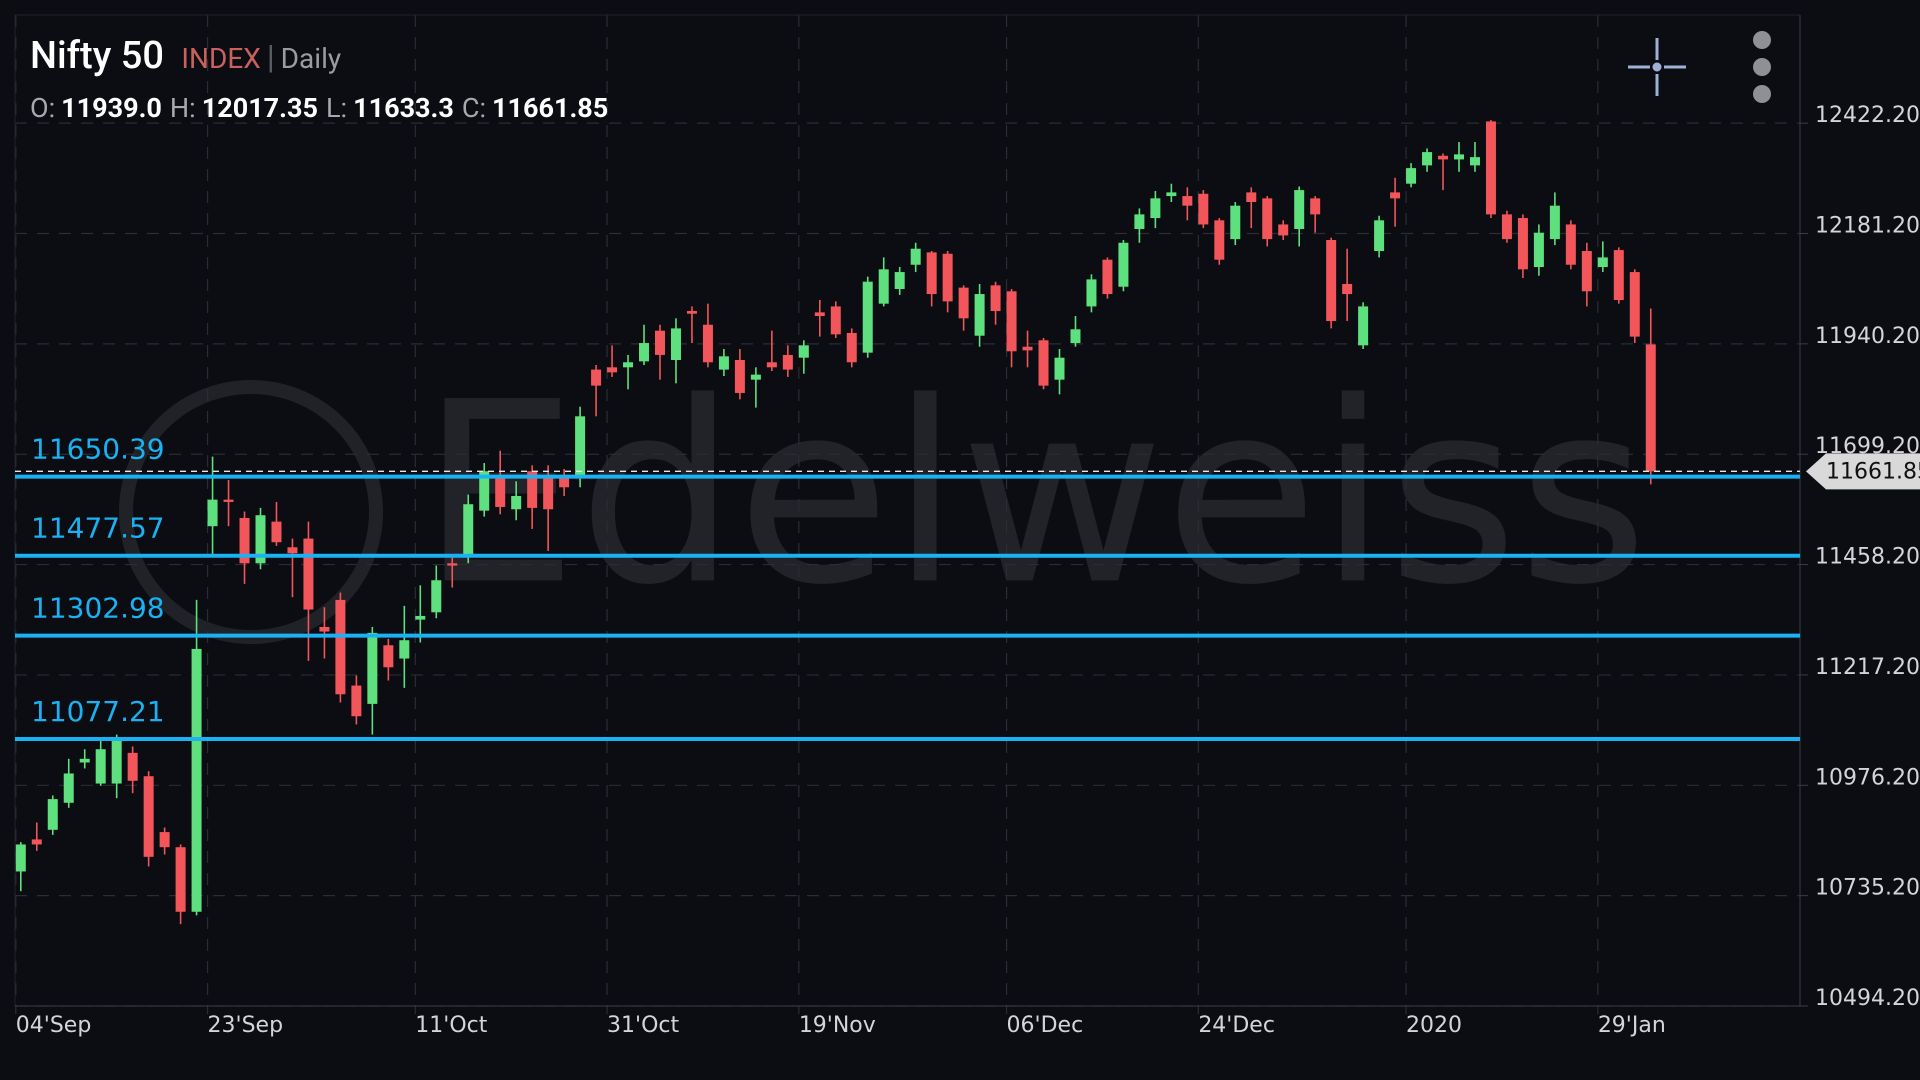  Describe the element at coordinates (1867, 226) in the screenshot. I see `y-tick-label: 12181.20` at that location.